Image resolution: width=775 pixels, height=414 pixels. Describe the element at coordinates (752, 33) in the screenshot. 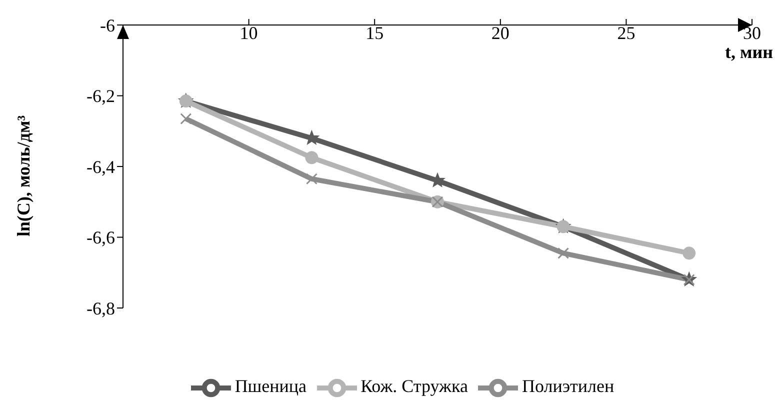

I see `x-tick-label: 30` at that location.